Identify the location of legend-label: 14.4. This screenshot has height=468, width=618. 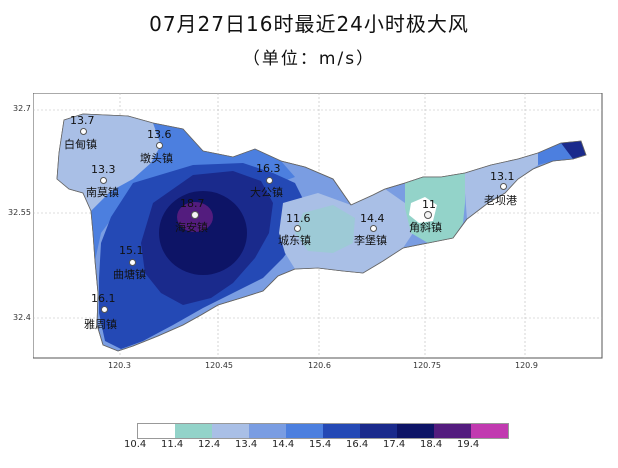
(283, 444).